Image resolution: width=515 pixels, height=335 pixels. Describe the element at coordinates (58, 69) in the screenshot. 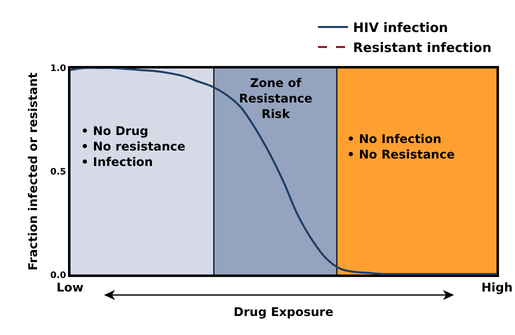

I see `y-tick-label: 1.0` at that location.